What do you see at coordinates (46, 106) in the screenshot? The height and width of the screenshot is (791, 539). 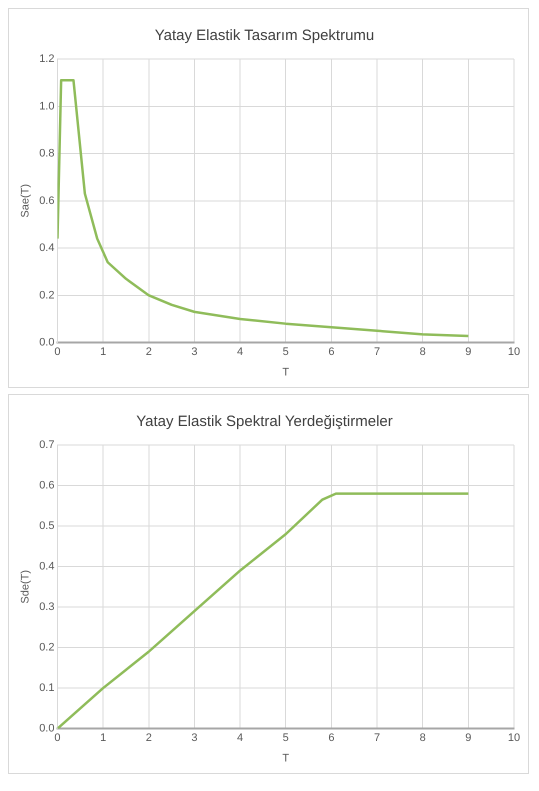 I see `y-tick-label: 1.0` at bounding box center [46, 106].